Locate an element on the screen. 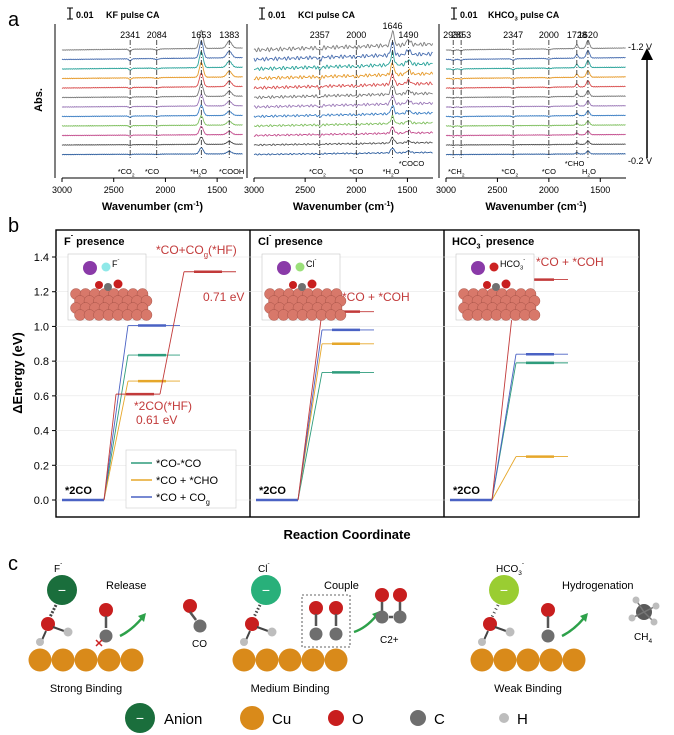 Image resolution: width=674 pixels, height=735 pixels. mechanism-product-label: CH4 is located at coordinates (643, 638).